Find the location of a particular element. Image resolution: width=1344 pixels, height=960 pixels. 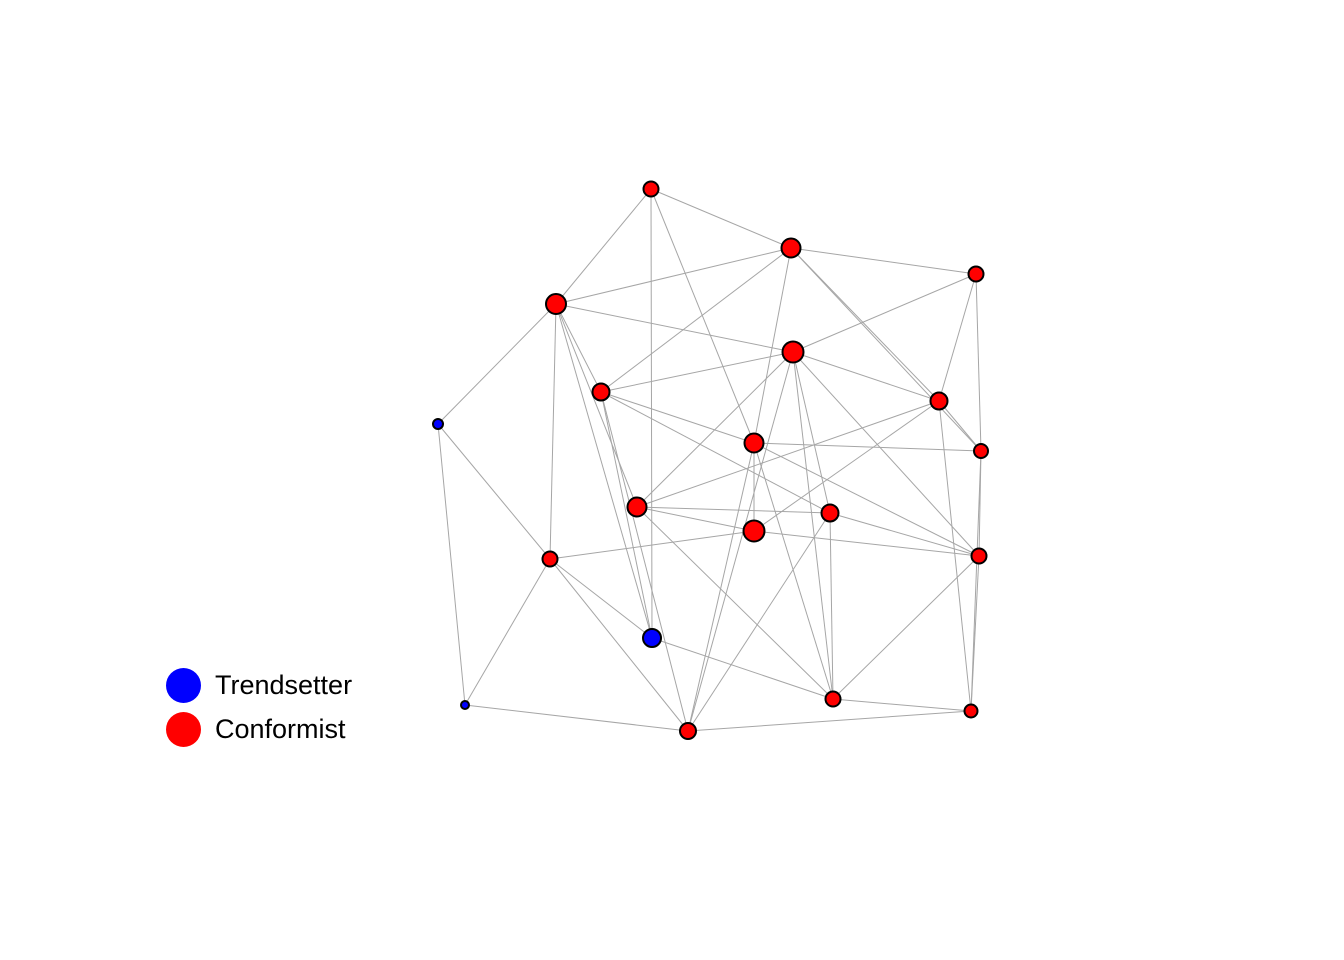

conformist-swatch-icon is located at coordinates (183, 729).